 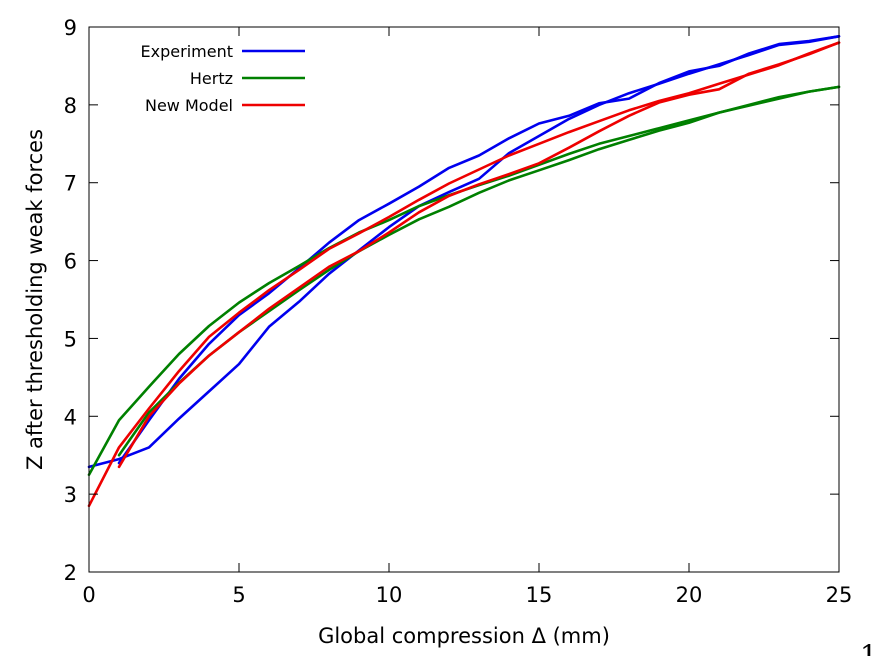 What do you see at coordinates (70, 495) in the screenshot?
I see `y-tick-label: 3` at bounding box center [70, 495].